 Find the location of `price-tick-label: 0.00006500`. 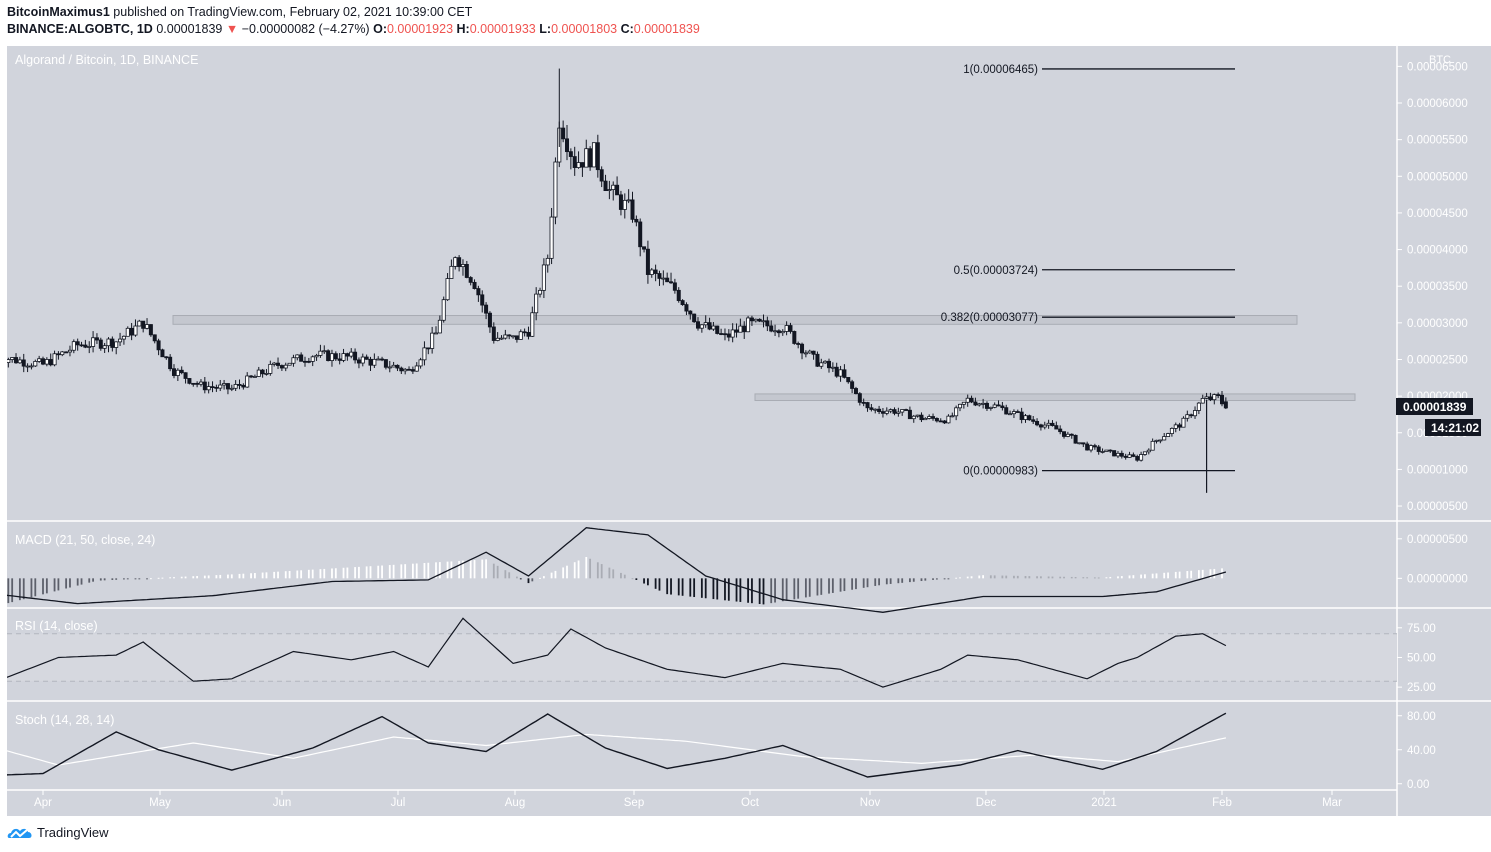

price-tick-label: 0.00006500 is located at coordinates (1437, 67).